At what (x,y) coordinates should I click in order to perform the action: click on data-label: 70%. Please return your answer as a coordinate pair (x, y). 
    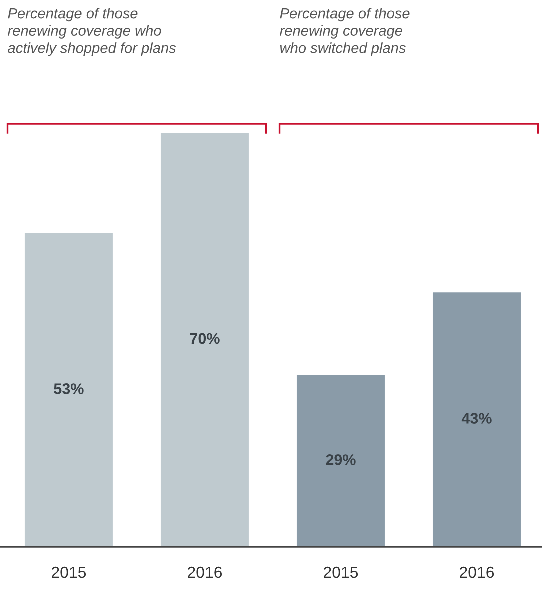
    Looking at the image, I should click on (205, 338).